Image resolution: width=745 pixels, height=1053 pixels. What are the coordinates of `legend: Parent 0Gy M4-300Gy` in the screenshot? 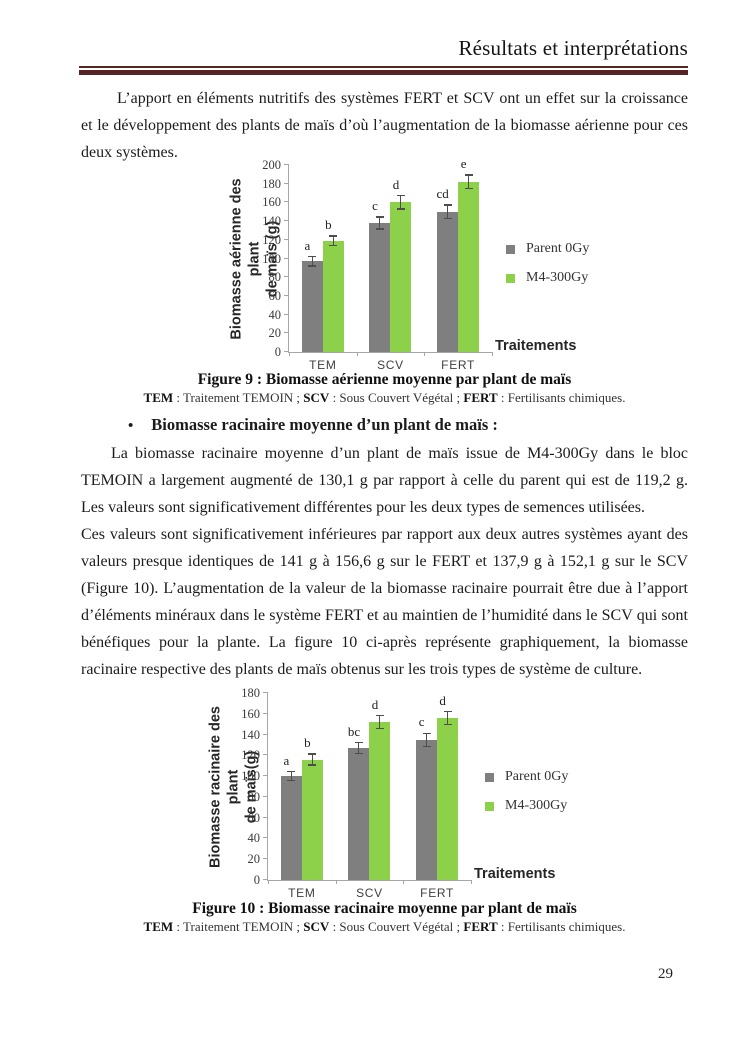 It's located at (547, 270).